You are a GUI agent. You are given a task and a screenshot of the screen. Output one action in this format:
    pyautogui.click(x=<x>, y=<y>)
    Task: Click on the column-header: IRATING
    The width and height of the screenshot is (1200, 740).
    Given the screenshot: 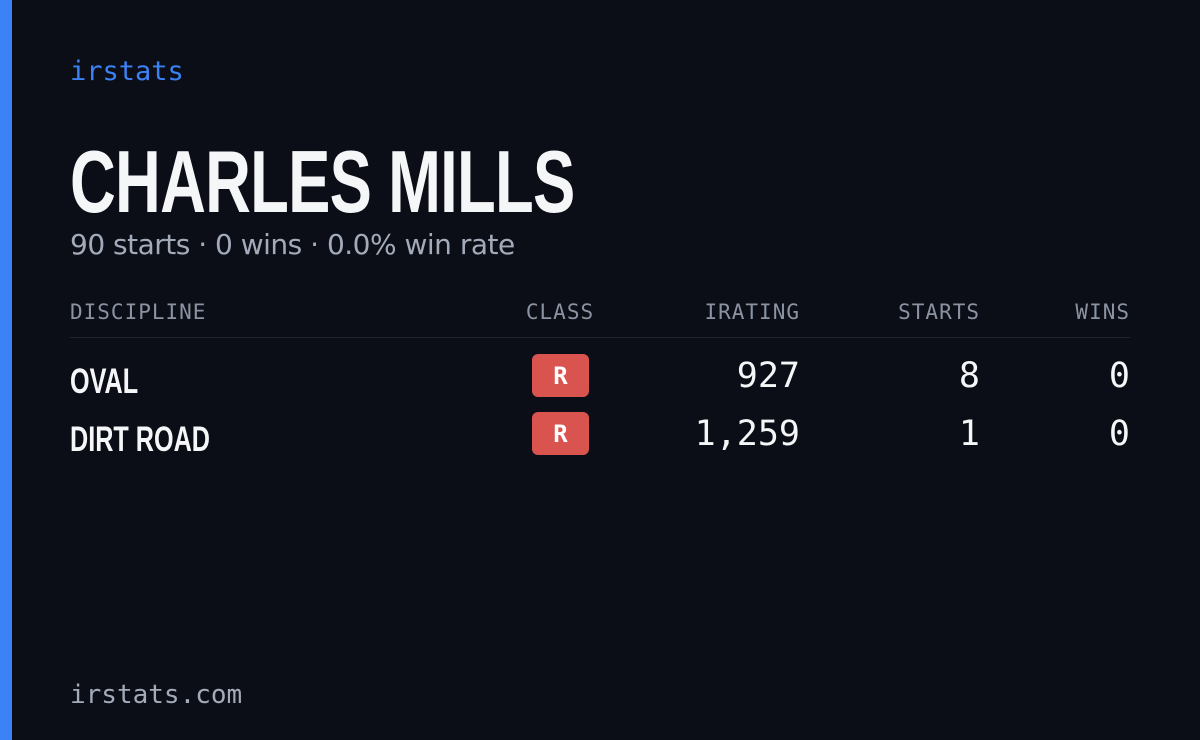 What is the action you would take?
    pyautogui.click(x=752, y=312)
    